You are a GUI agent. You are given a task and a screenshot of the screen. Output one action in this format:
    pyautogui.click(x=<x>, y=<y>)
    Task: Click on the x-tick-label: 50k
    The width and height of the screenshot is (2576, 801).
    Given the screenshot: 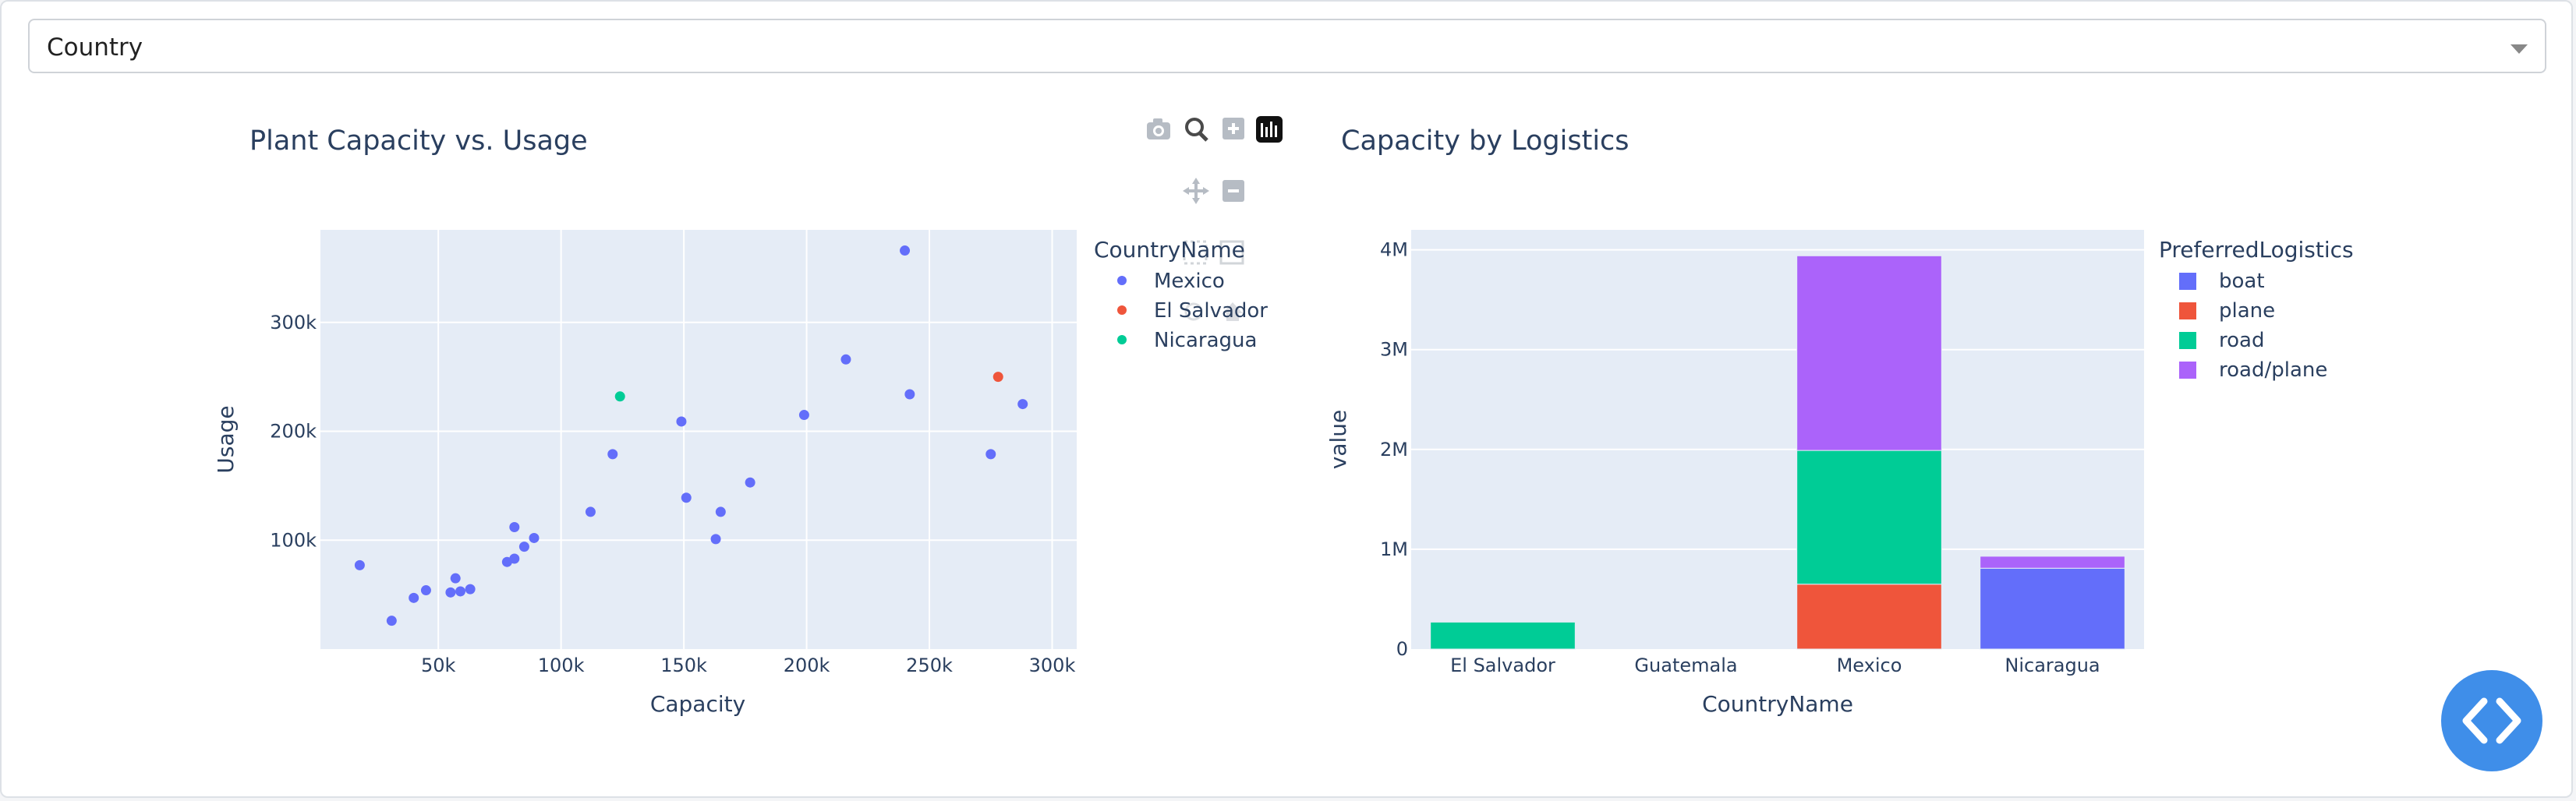 What is the action you would take?
    pyautogui.click(x=438, y=665)
    